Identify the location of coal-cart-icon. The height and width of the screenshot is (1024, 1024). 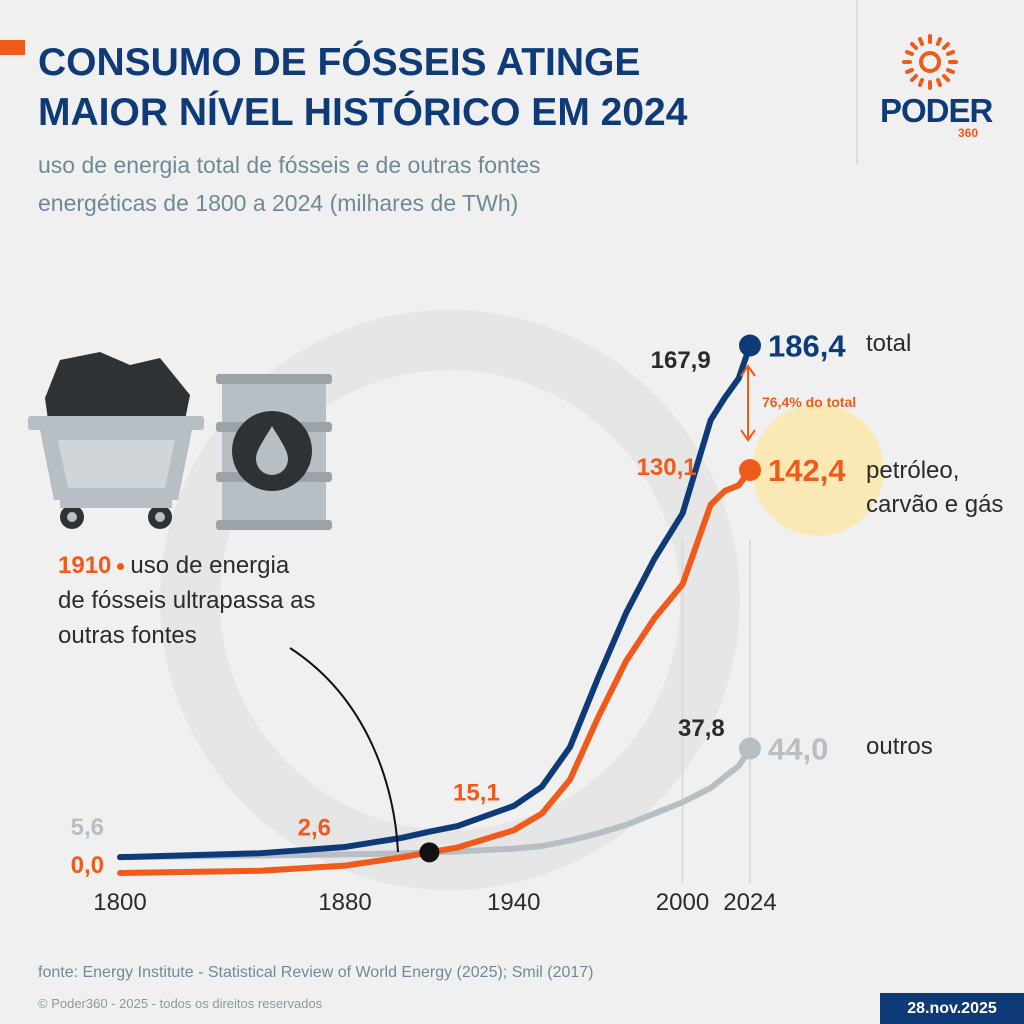
(116, 440).